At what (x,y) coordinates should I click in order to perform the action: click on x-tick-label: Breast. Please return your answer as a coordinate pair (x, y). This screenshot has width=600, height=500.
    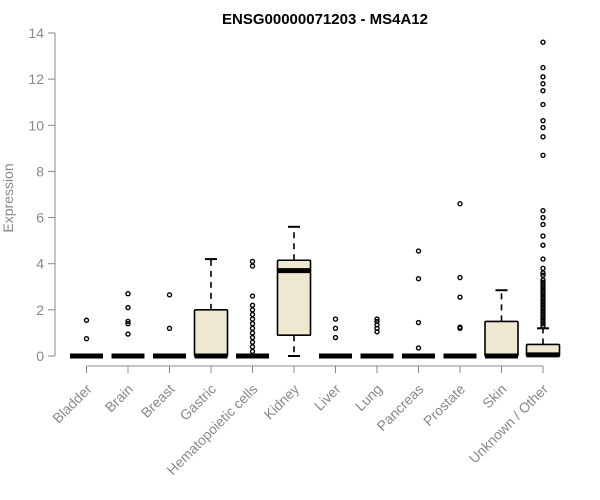
    Looking at the image, I should click on (158, 401).